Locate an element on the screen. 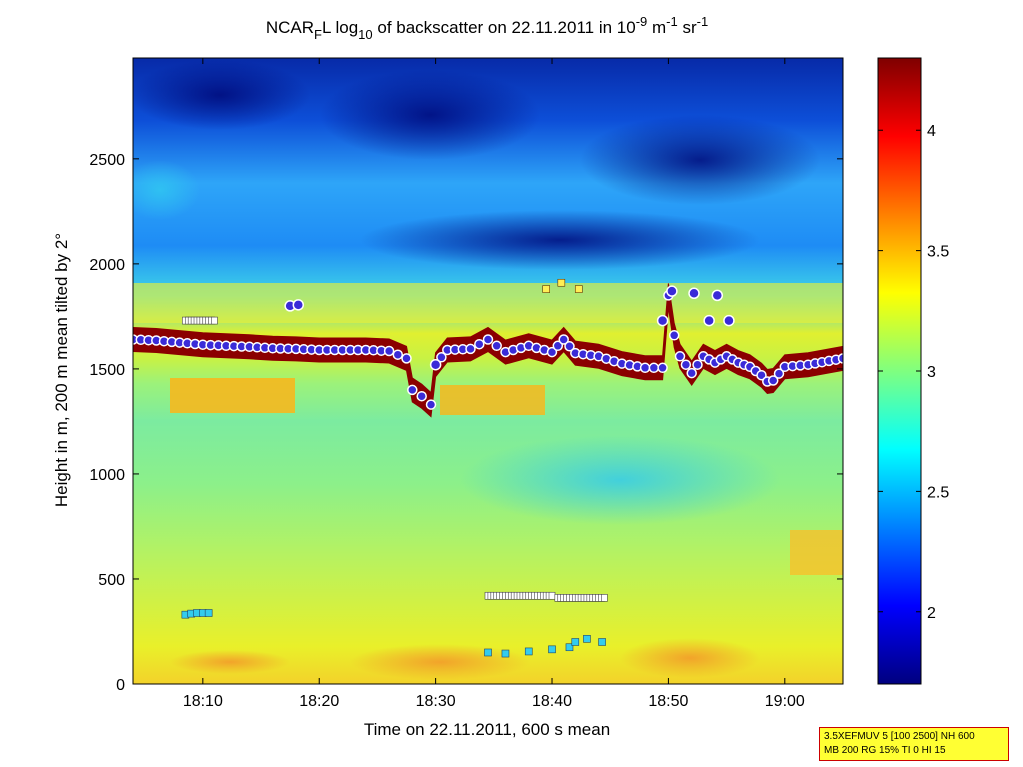 This screenshot has width=1023, height=767. title-part: m is located at coordinates (656, 27).